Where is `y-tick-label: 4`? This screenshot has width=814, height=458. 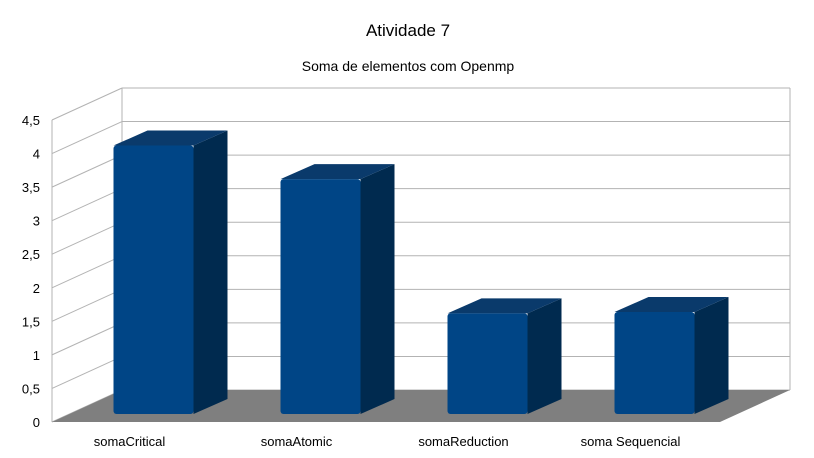
y-tick-label: 4 is located at coordinates (36, 154).